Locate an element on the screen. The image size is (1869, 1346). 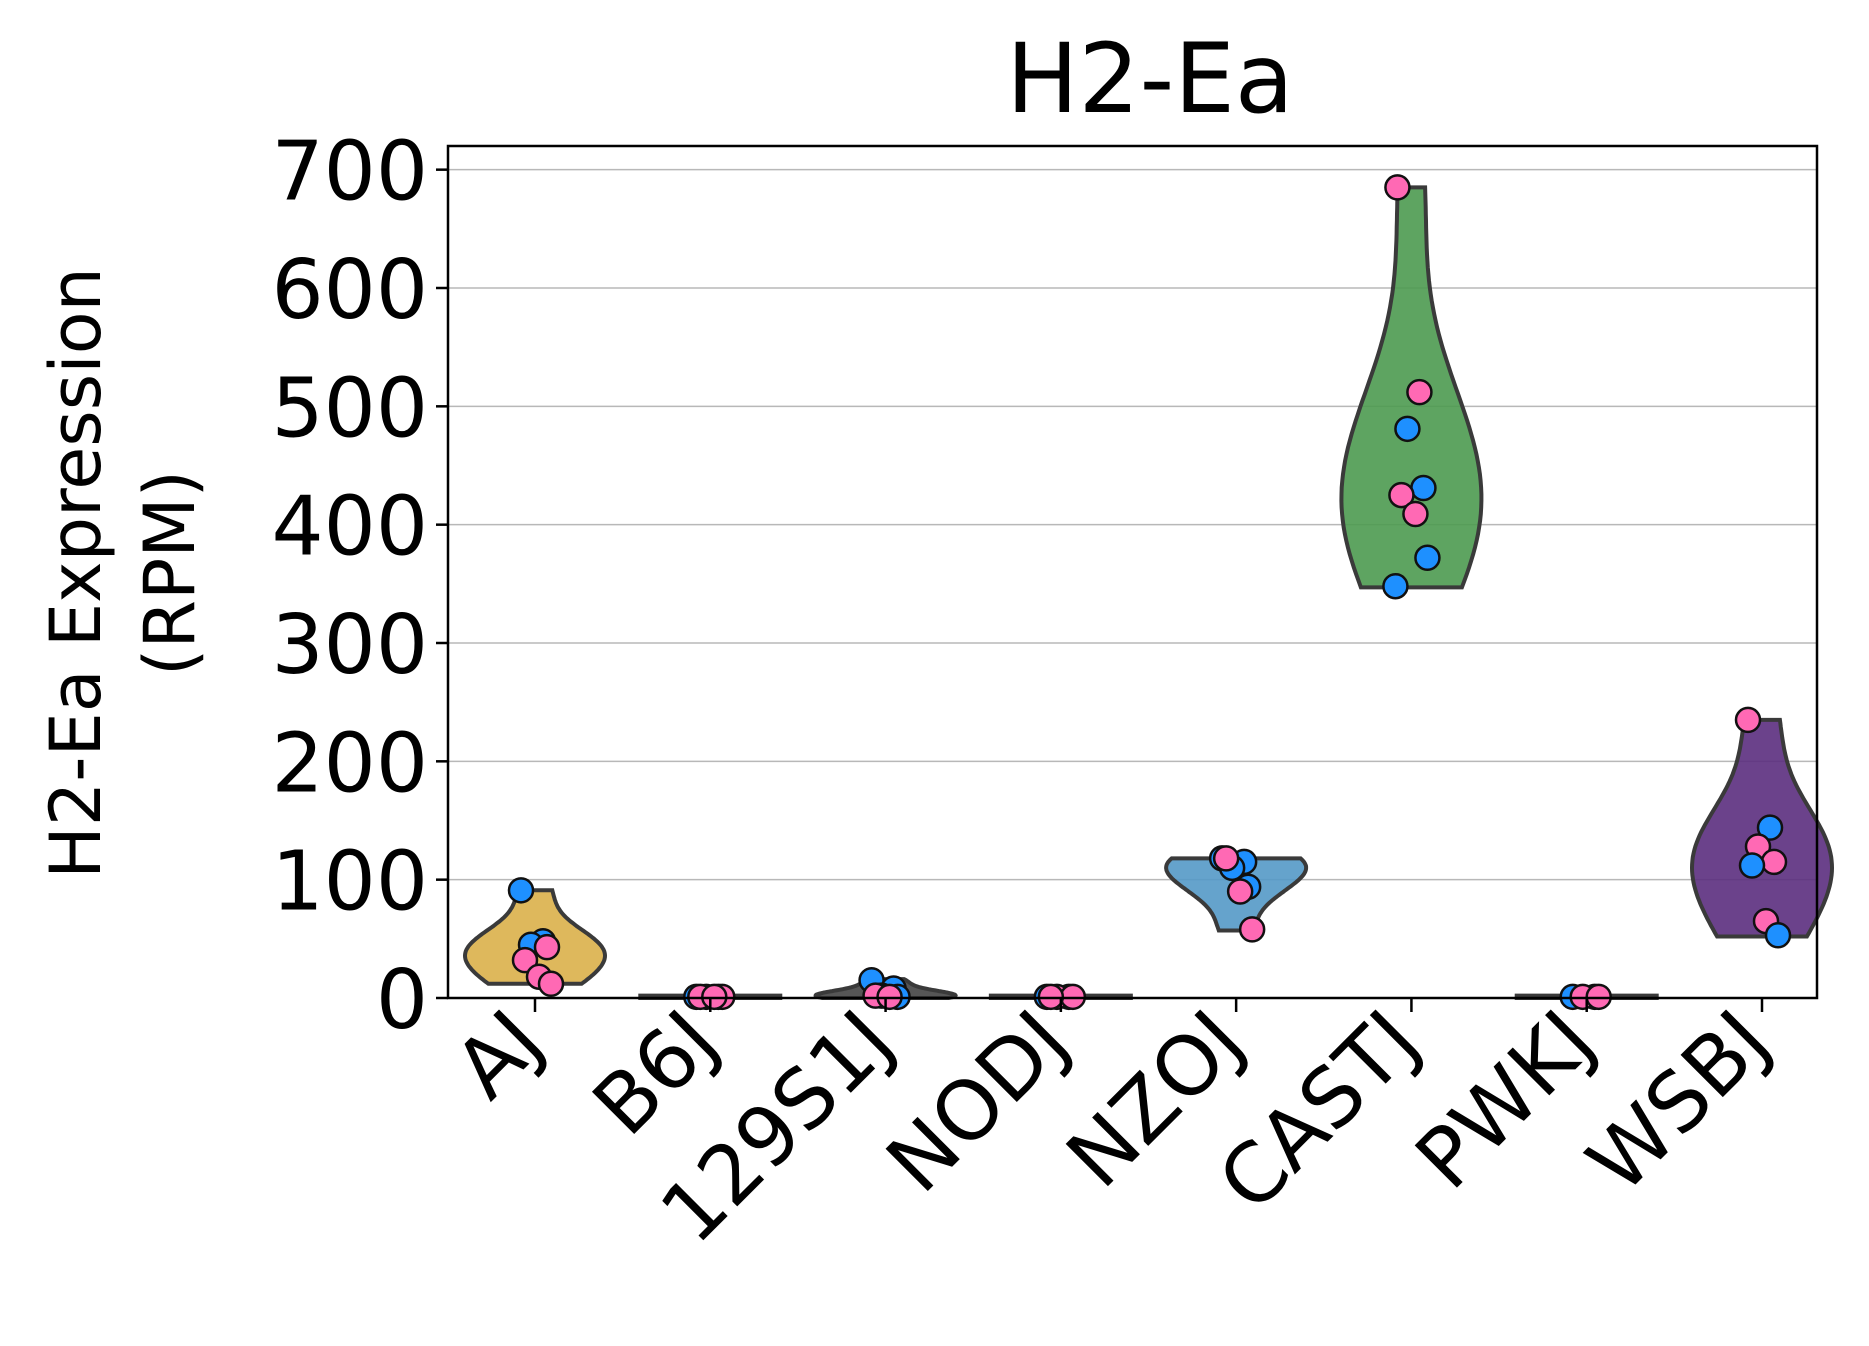
x-tick-label: AJ is located at coordinates (499, 1055).